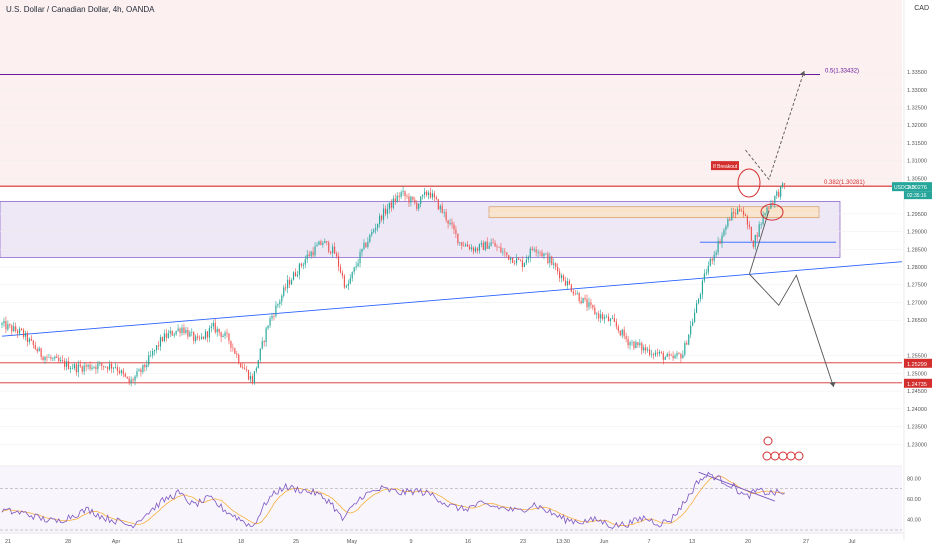 Image resolution: width=932 pixels, height=550 pixels. I want to click on time-tick-label: 13:30, so click(563, 542).